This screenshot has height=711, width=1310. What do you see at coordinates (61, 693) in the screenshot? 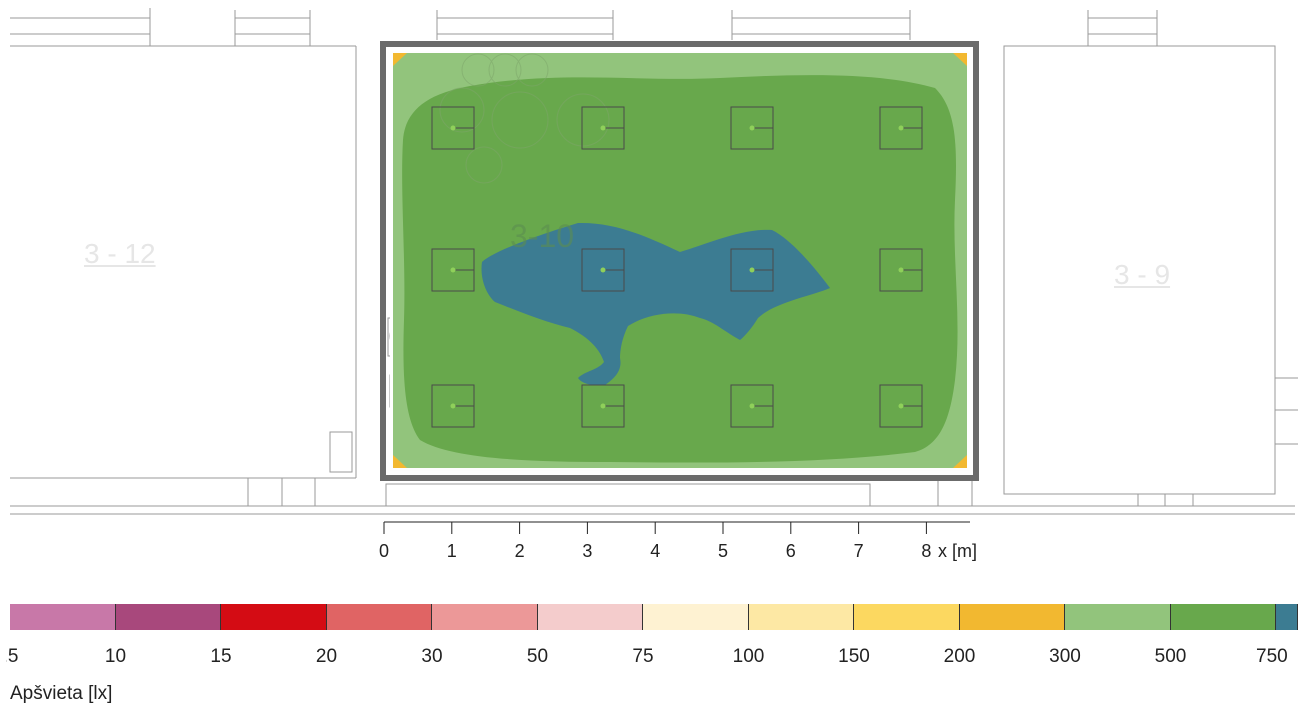
I see `legend-title: Apšvieta [lx]` at bounding box center [61, 693].